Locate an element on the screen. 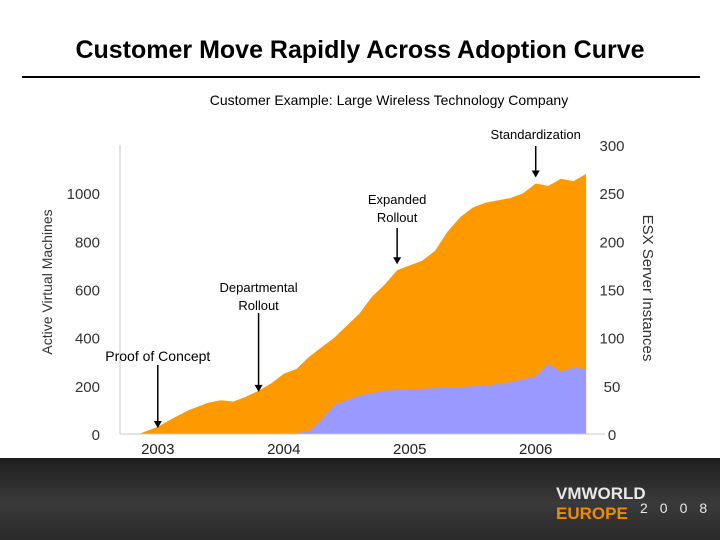 This screenshot has width=720, height=540. title-rule is located at coordinates (361, 77).